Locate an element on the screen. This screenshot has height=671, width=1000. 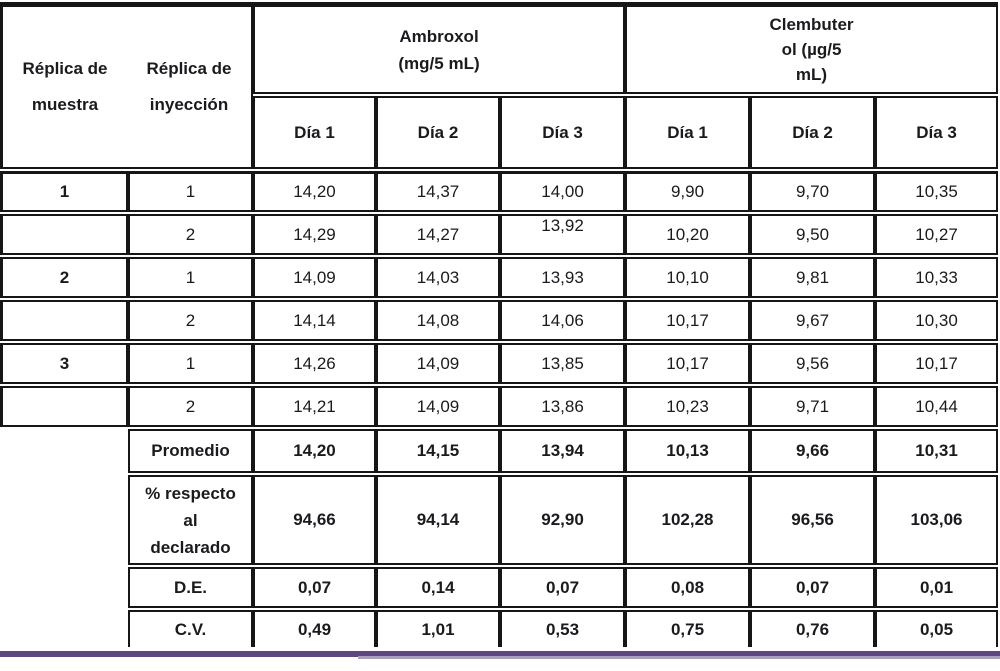
value-cell: 9,81 is located at coordinates (813, 277).